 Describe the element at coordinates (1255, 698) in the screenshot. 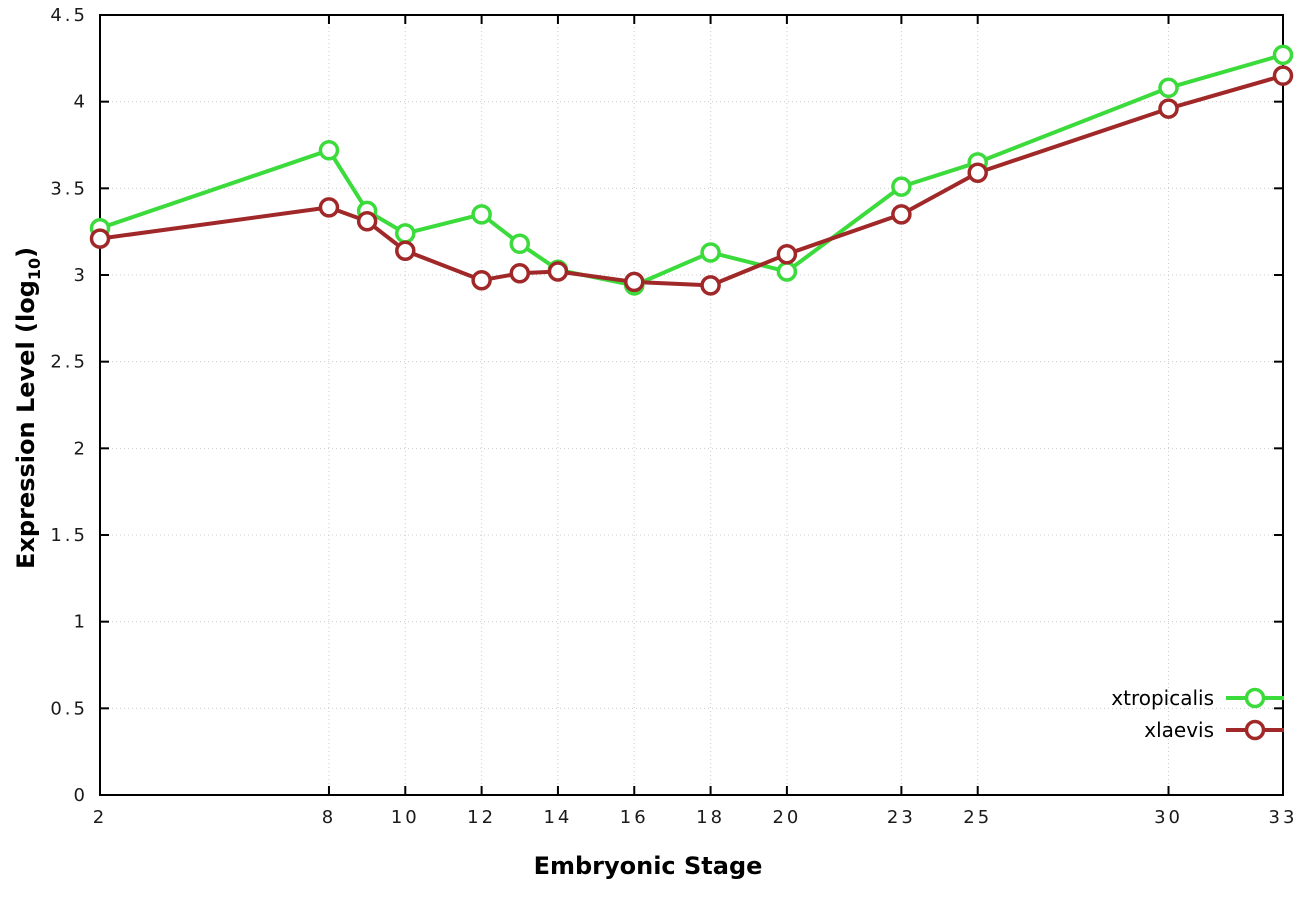

I see `legend-sample-xtropicalis-icon` at that location.